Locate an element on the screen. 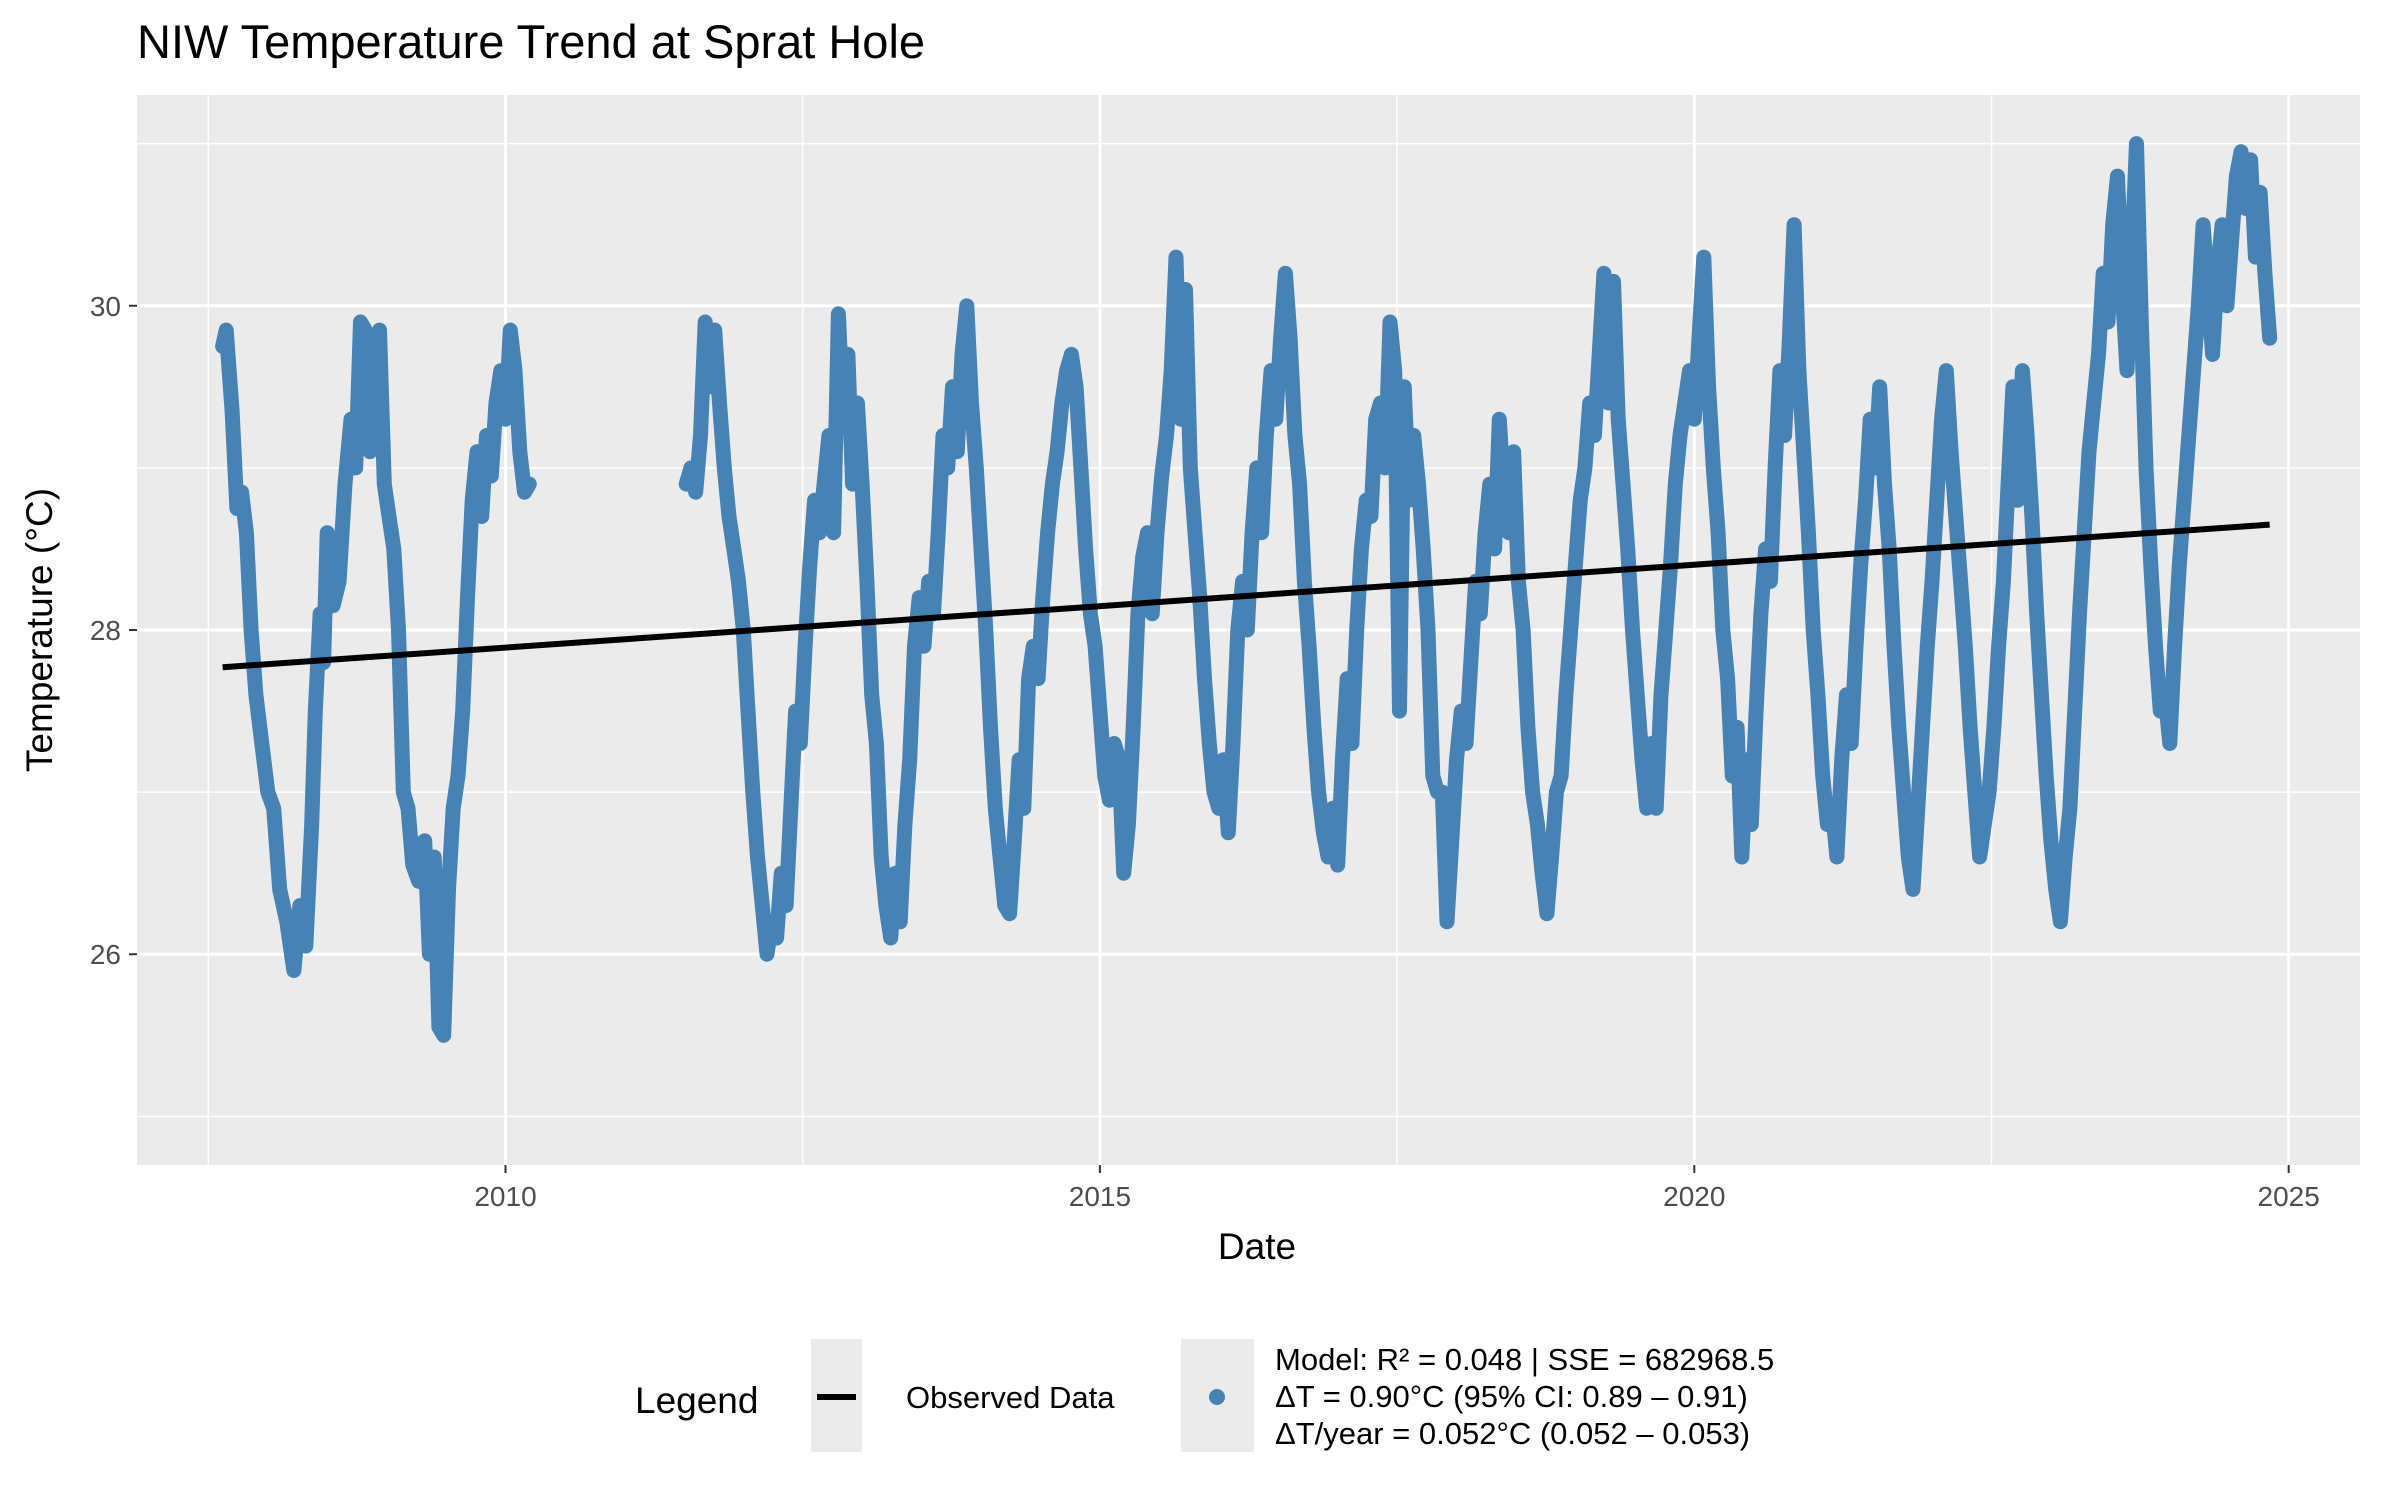 Image resolution: width=2400 pixels, height=1500 pixels. legend-label-model-line1: Model: R² = 0.048 | SSE = 682968.5 is located at coordinates (1524, 1359).